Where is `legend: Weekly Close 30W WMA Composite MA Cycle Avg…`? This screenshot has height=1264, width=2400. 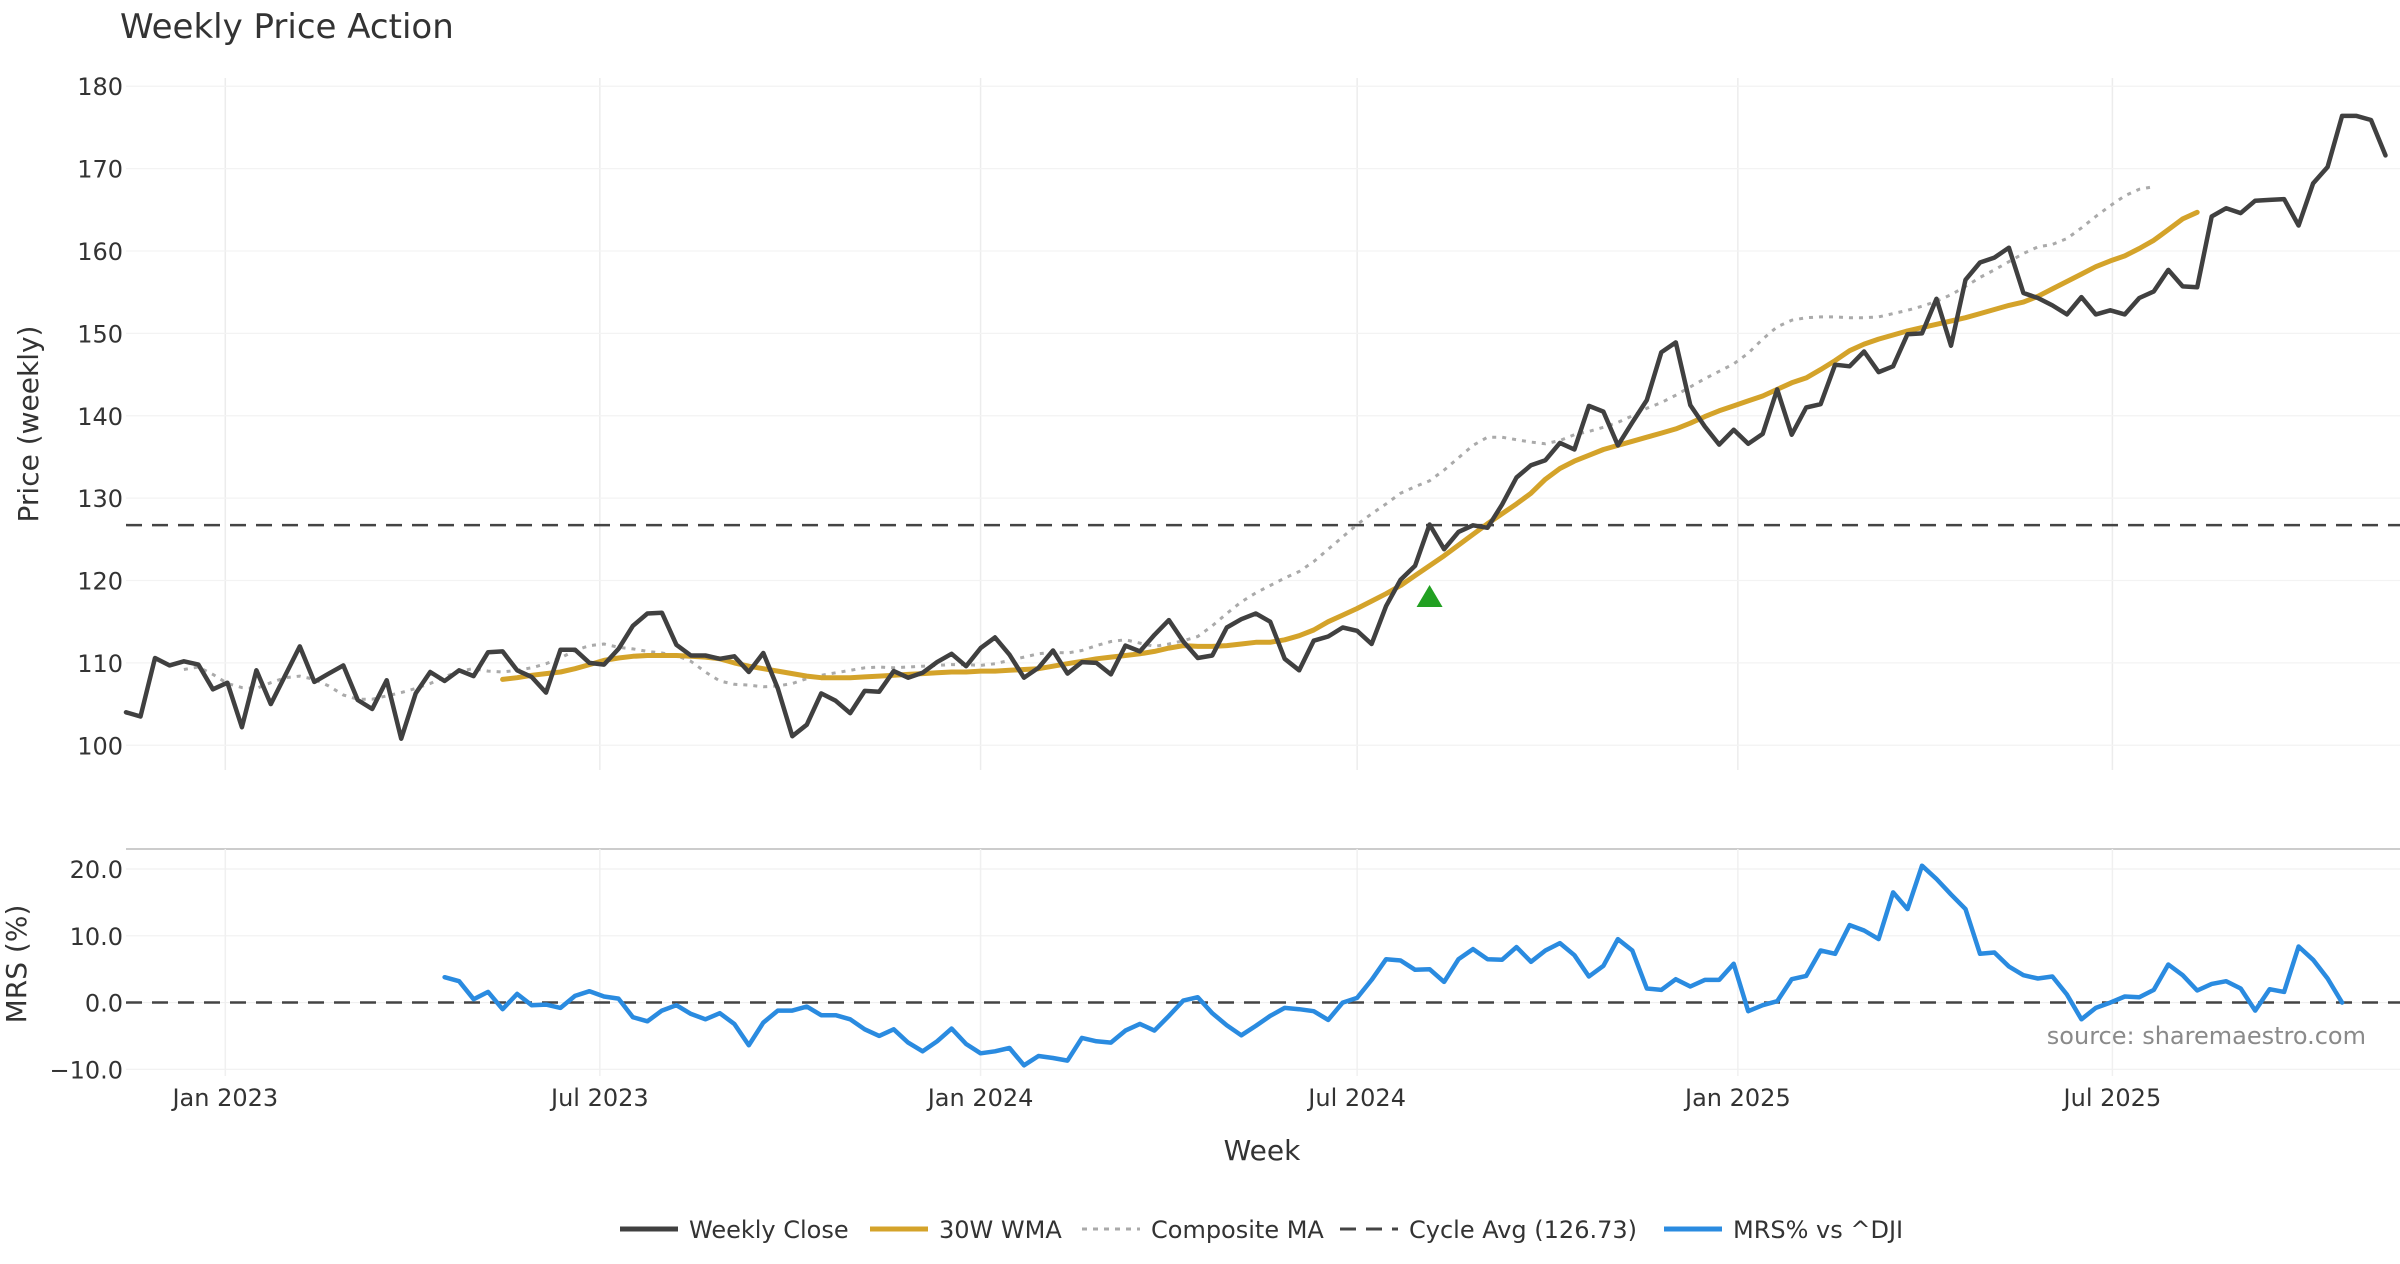
legend: Weekly Close 30W WMA Composite MA Cycle Avg… is located at coordinates (1261, 1230).